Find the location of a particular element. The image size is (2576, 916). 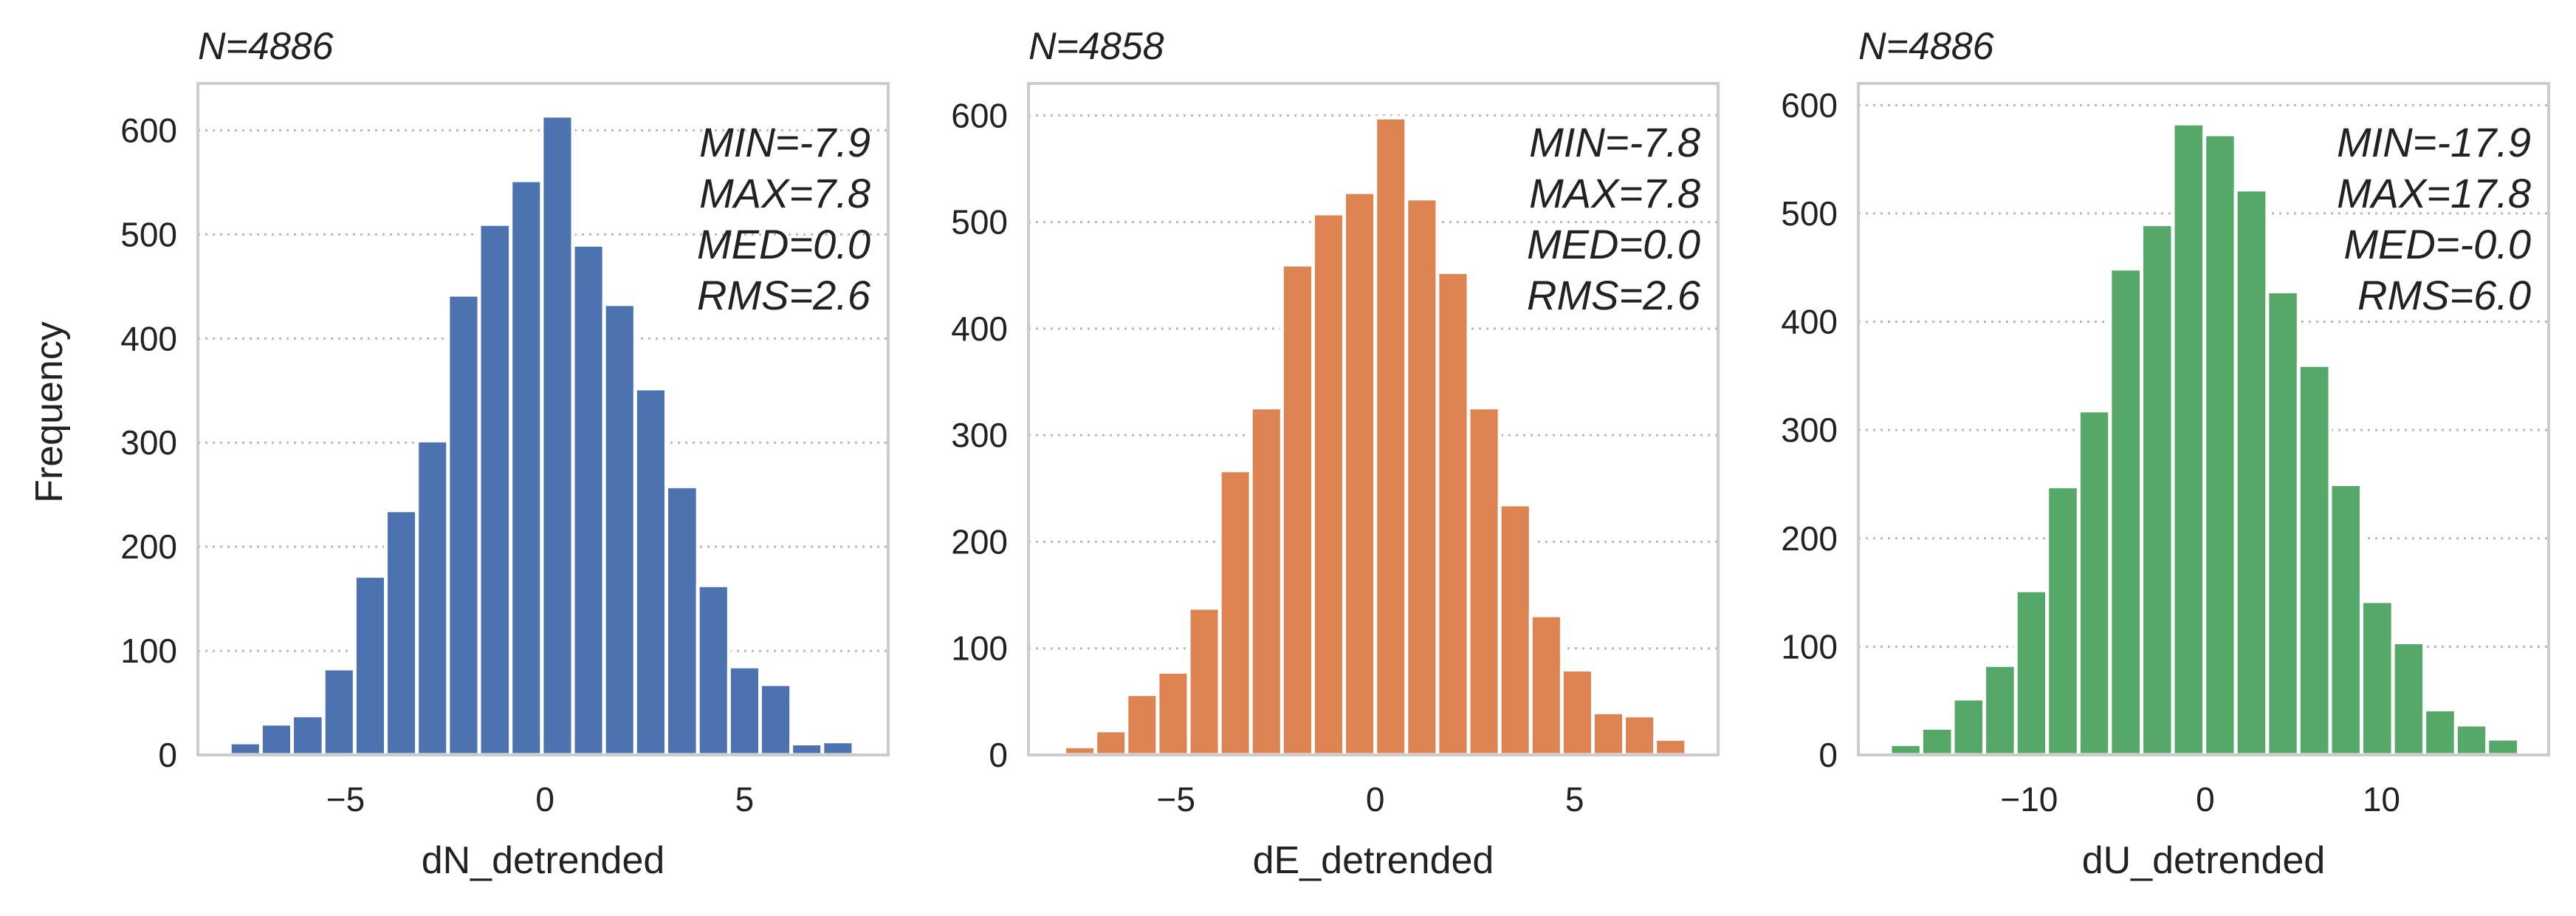

x-axis-label: dU_detrended is located at coordinates (2204, 860).